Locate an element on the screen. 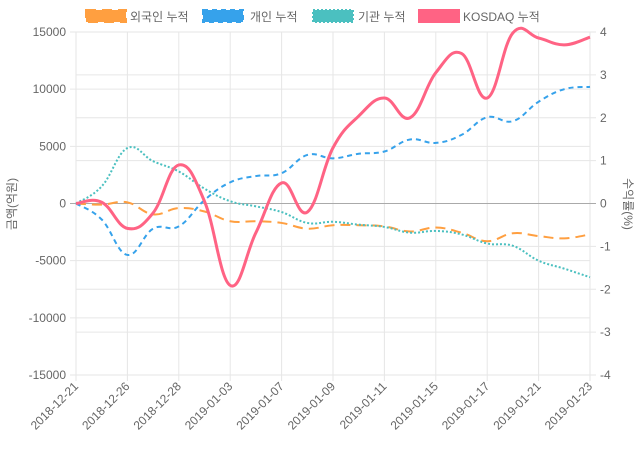 This screenshot has height=450, width=640. legend-item: 외국인 누적 is located at coordinates (137, 16).